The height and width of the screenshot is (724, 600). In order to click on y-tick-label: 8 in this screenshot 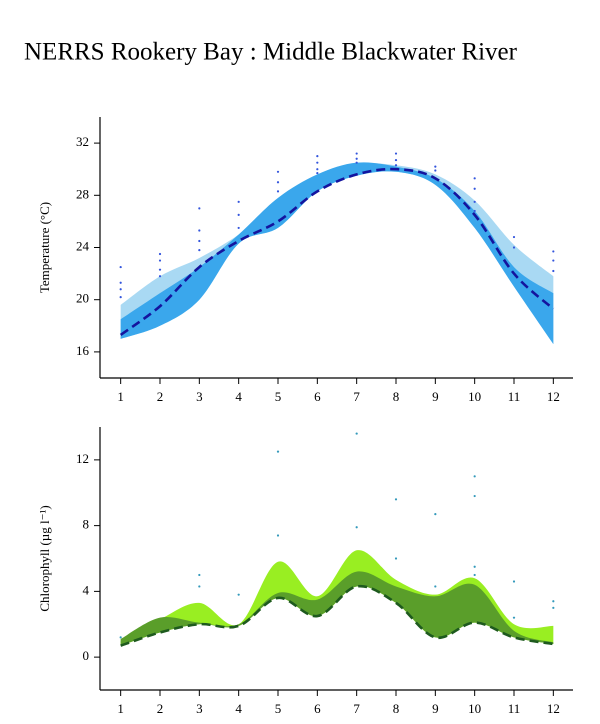, I will do `click(86, 524)`.